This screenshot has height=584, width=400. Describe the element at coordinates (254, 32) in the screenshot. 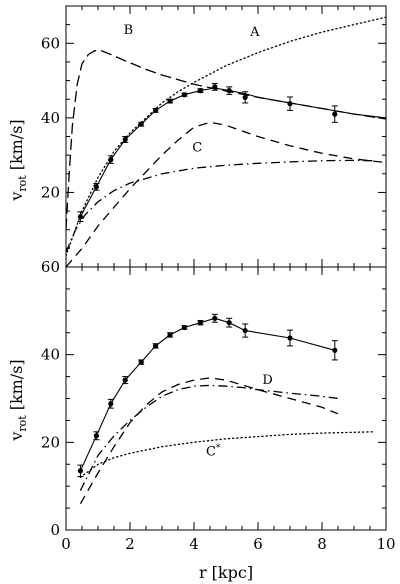

I see `curve-label: A` at that location.